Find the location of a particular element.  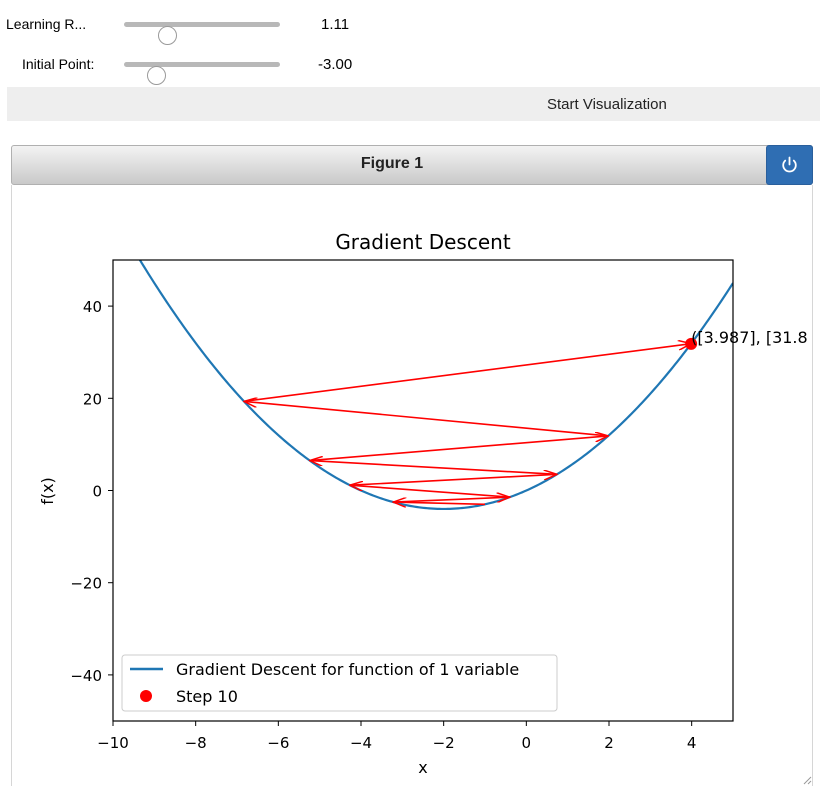

initial-point-label: Initial Point: is located at coordinates (58, 64).